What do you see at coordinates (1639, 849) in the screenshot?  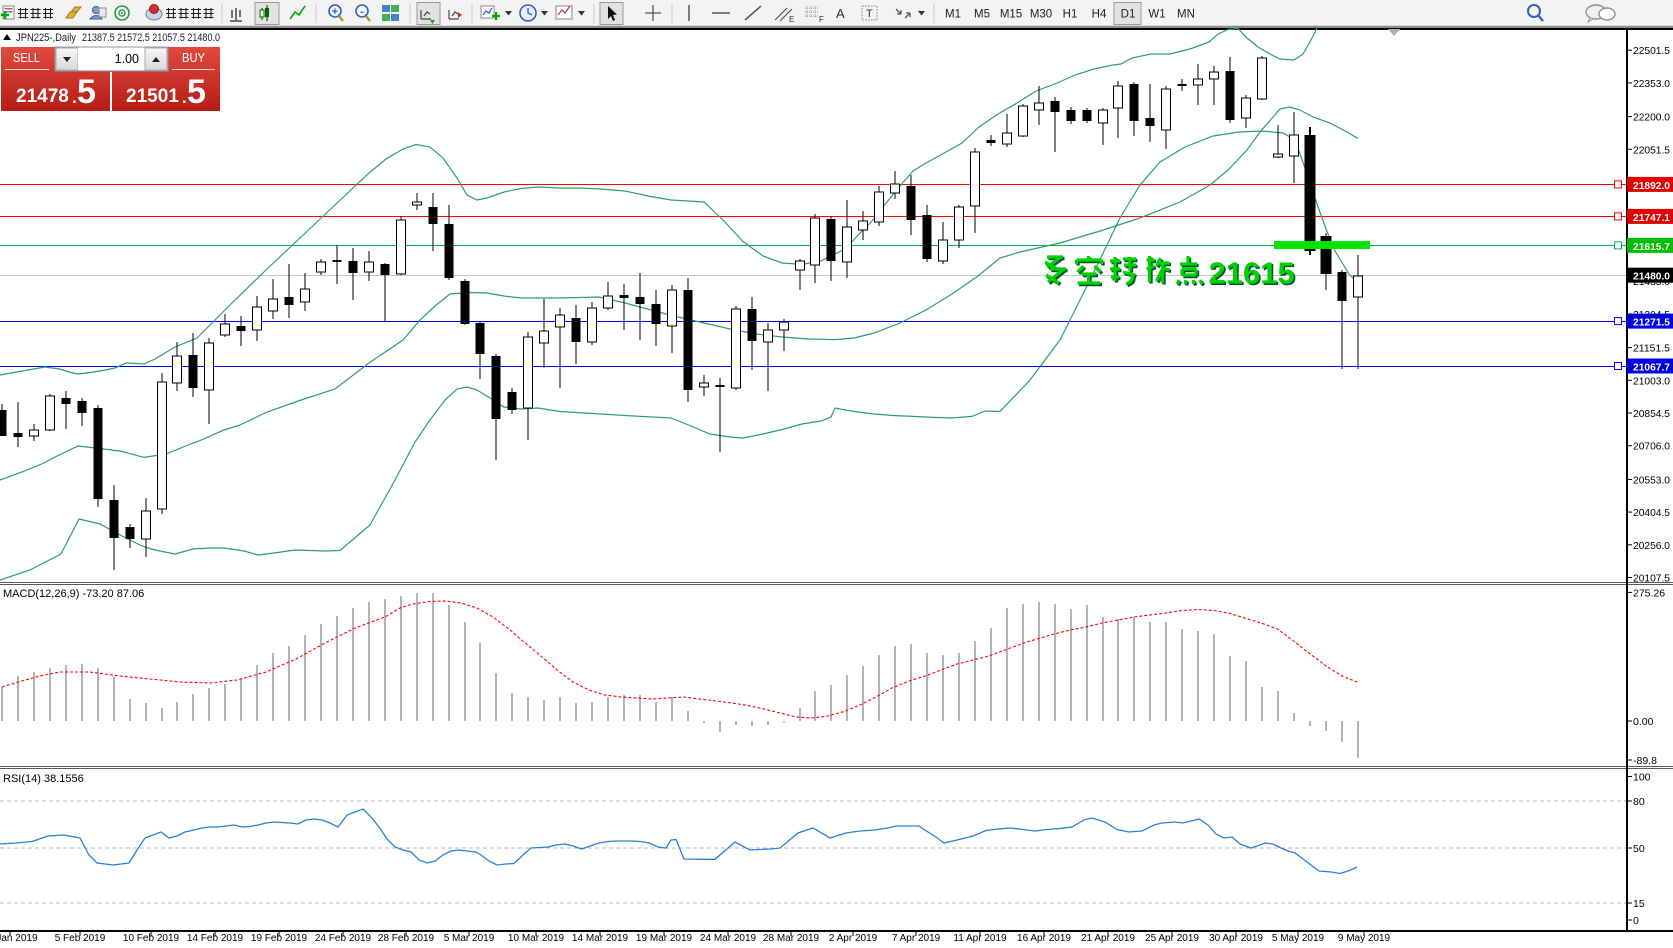 I see `svg-text: 50` at bounding box center [1639, 849].